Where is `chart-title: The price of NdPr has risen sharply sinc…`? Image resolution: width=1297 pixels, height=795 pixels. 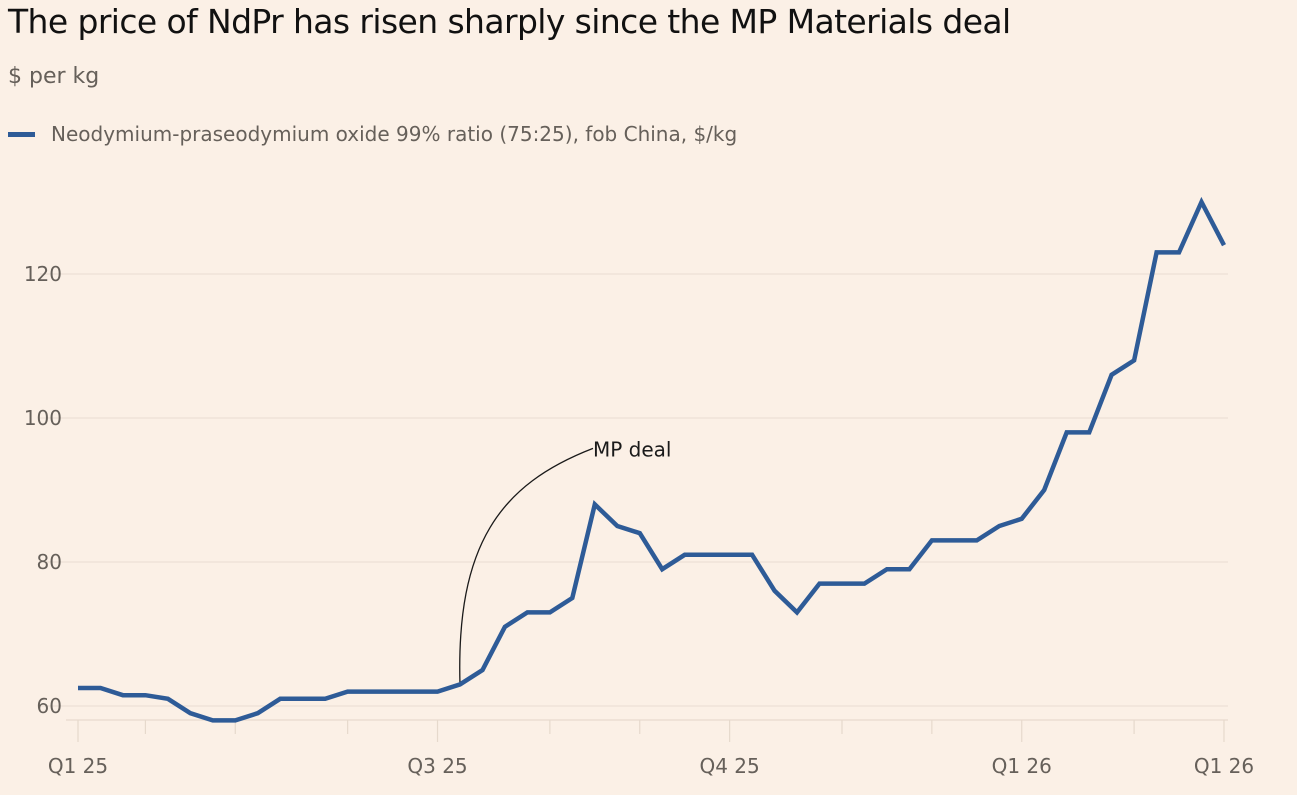
chart-title: The price of NdPr has risen sharply sinc… is located at coordinates (509, 21).